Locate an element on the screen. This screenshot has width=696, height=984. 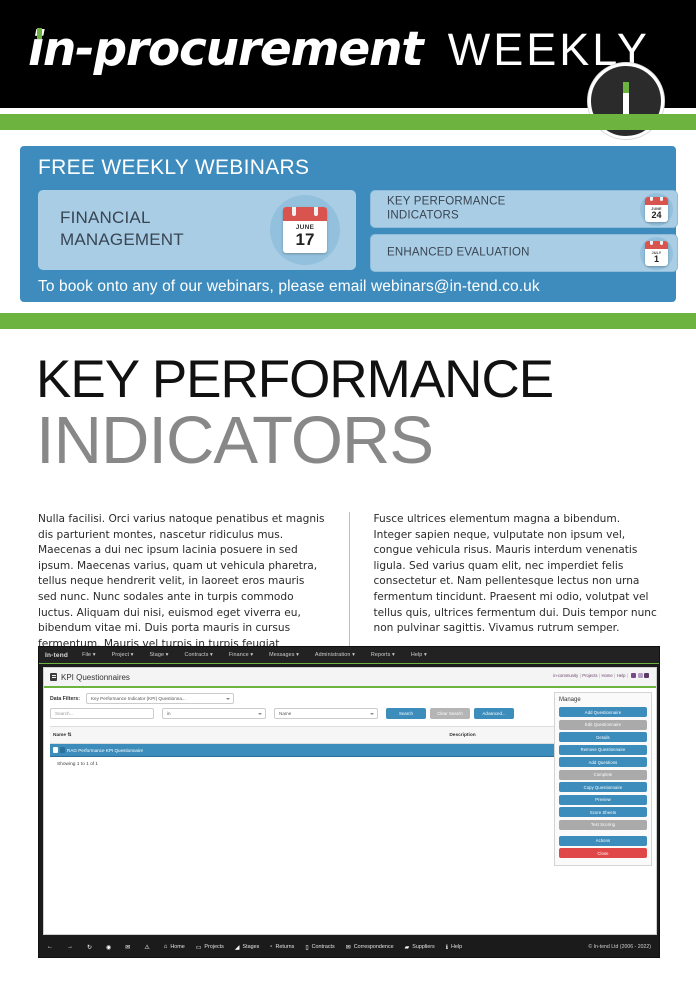
nav-label: Stage is located at coordinates (157, 655).